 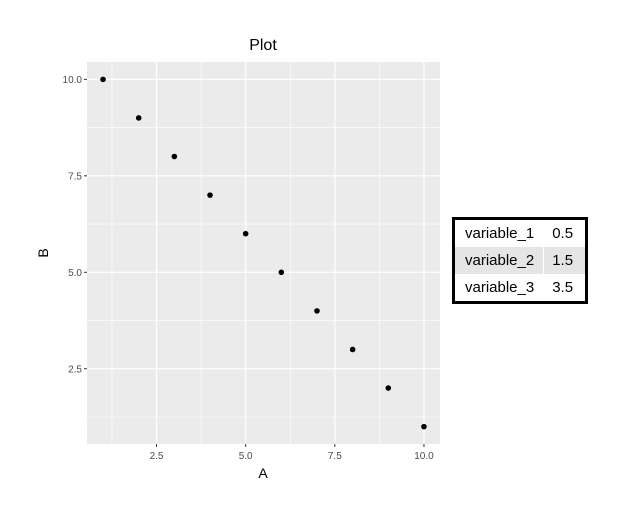 What do you see at coordinates (335, 456) in the screenshot?
I see `x-tick-label: 7.5` at bounding box center [335, 456].